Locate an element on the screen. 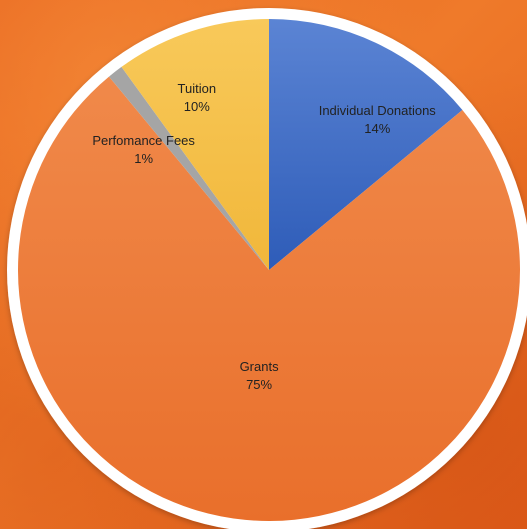  pie-slice-tuition is located at coordinates (195, 144).